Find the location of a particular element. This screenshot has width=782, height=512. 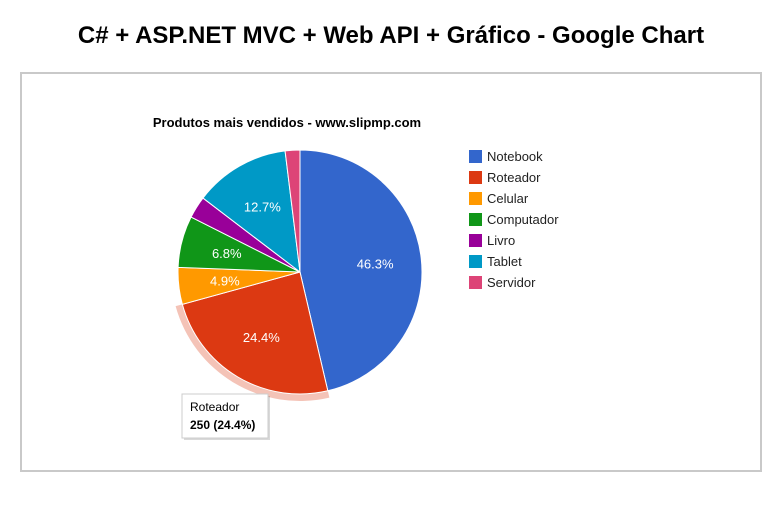

labels-layer: 46.3% 24.4% 4.9% 6.8% 12.7% is located at coordinates (302, 272).